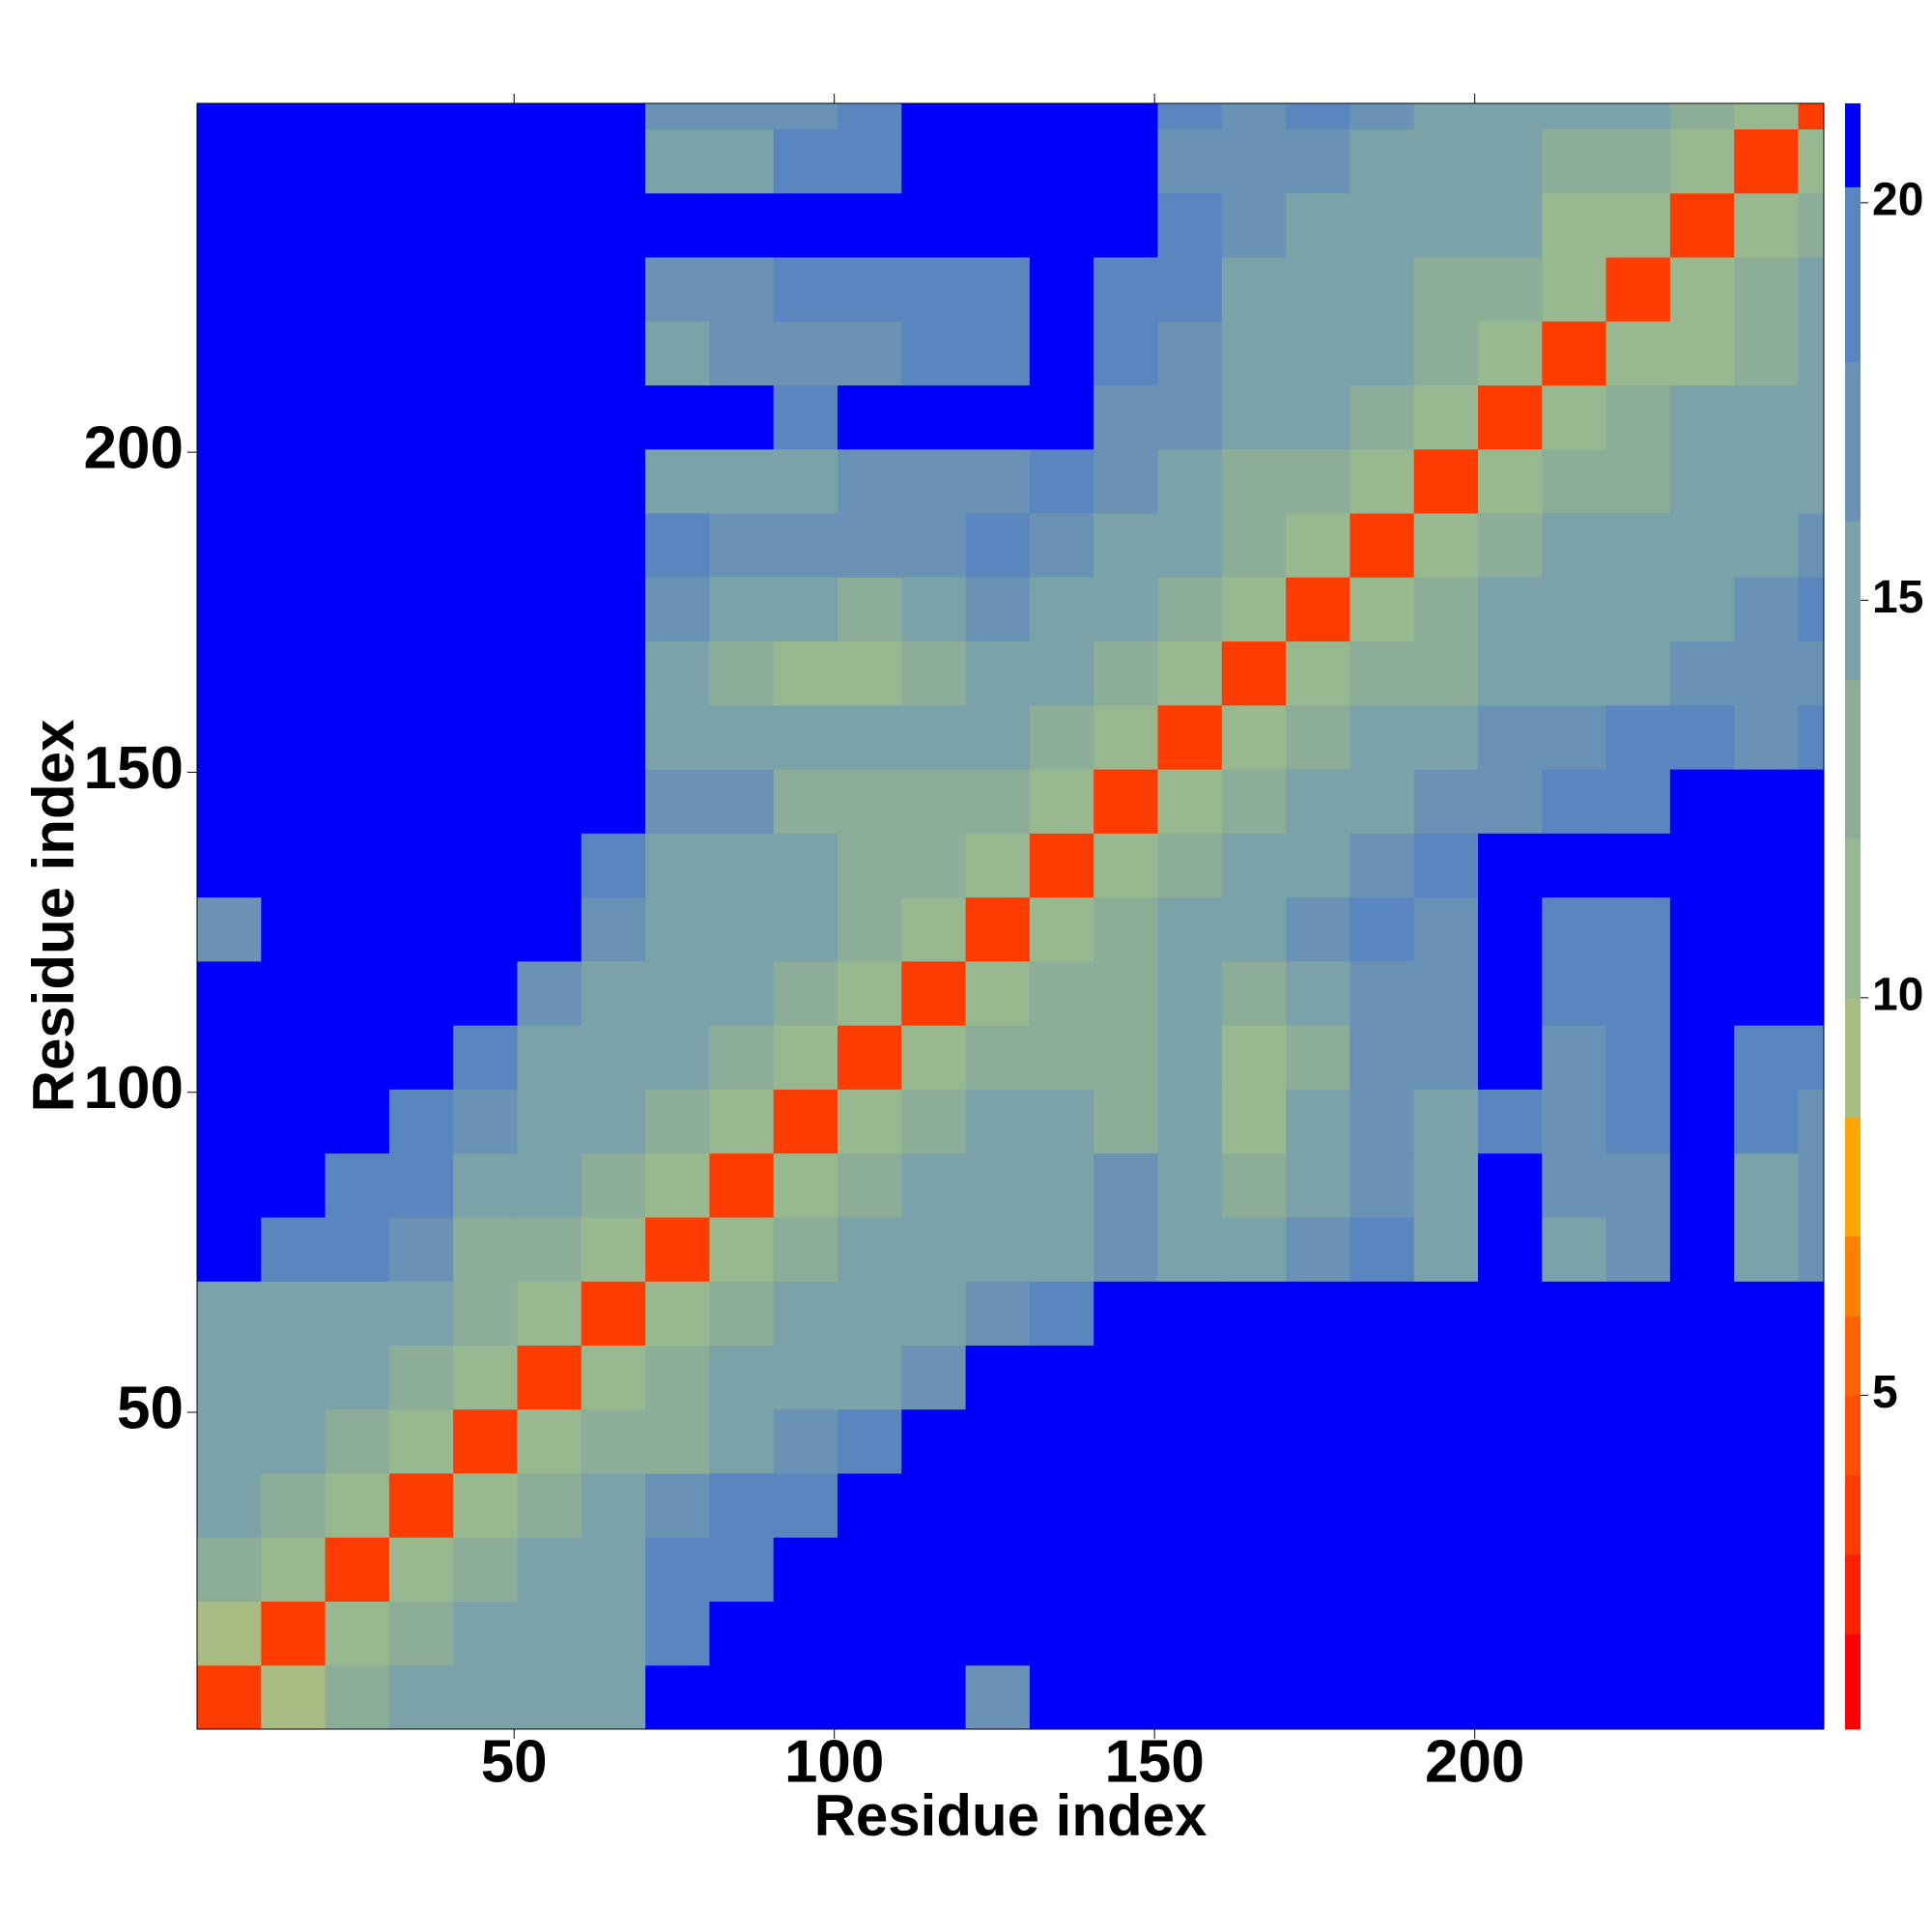 Image resolution: width=1932 pixels, height=1932 pixels. What do you see at coordinates (1474, 1761) in the screenshot?
I see `x-tick-label: 200` at bounding box center [1474, 1761].